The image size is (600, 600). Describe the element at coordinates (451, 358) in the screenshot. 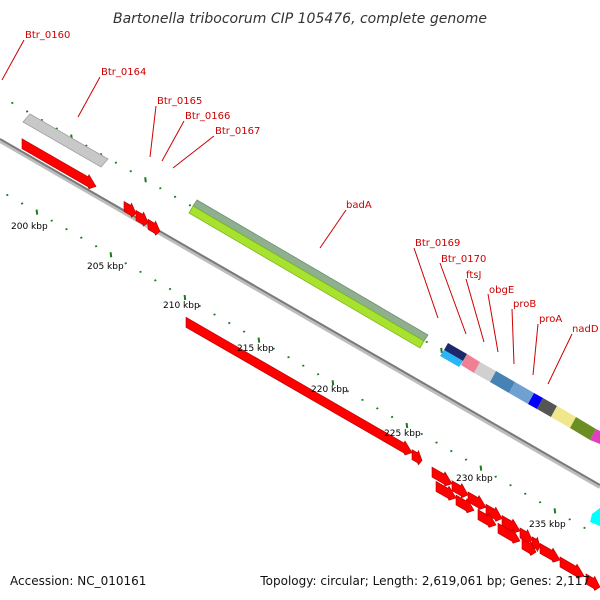

I see `cyan-gene` at that location.